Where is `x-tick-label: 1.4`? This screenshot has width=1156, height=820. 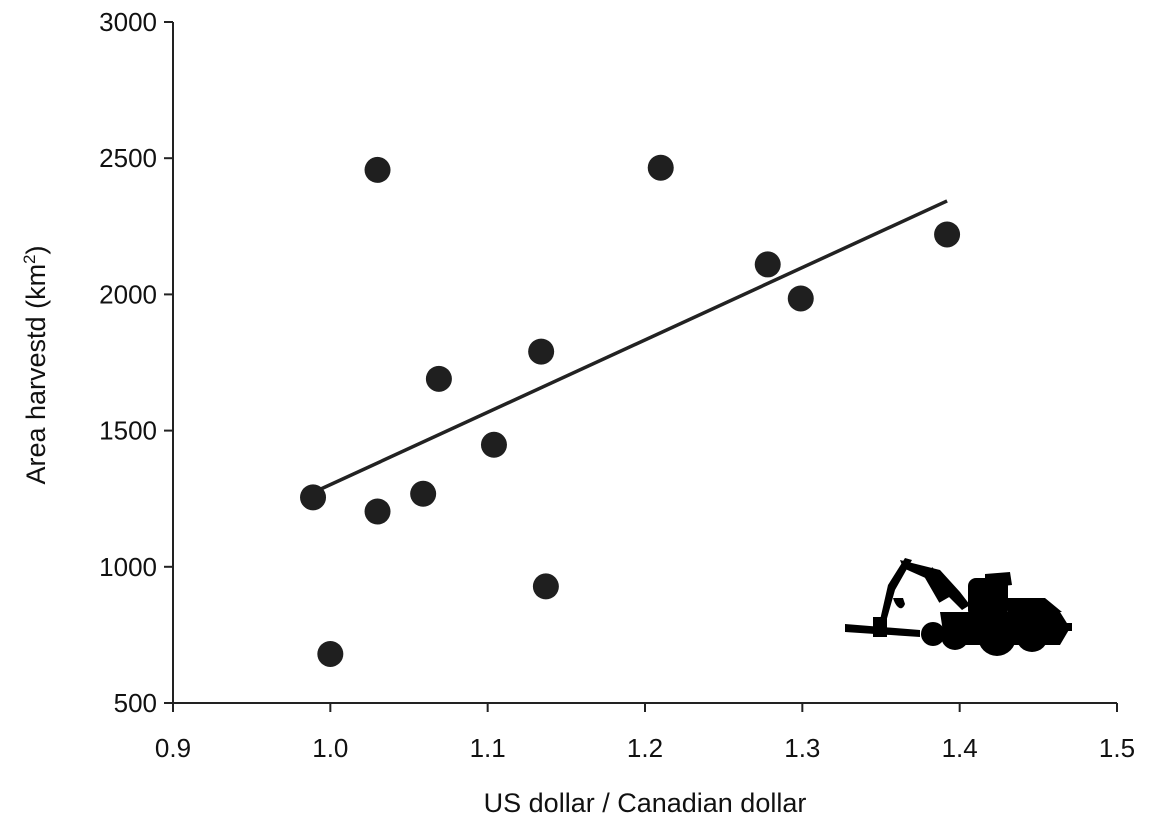 x-tick-label: 1.4 is located at coordinates (960, 748).